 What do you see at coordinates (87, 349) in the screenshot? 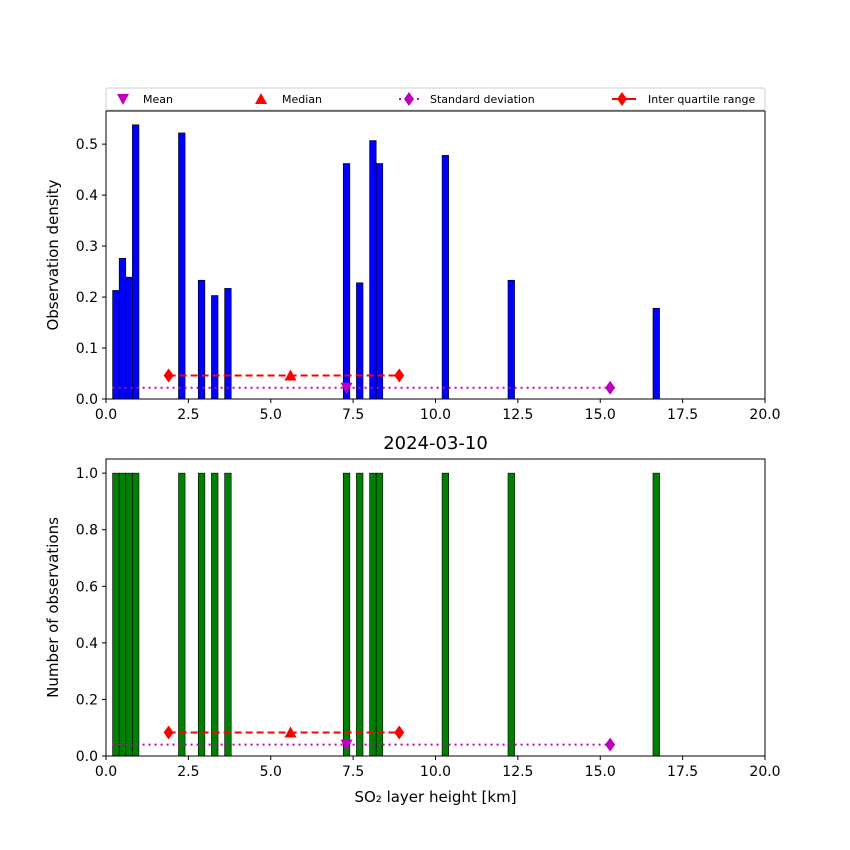
I see `y-tick-label: 0.1` at bounding box center [87, 349].